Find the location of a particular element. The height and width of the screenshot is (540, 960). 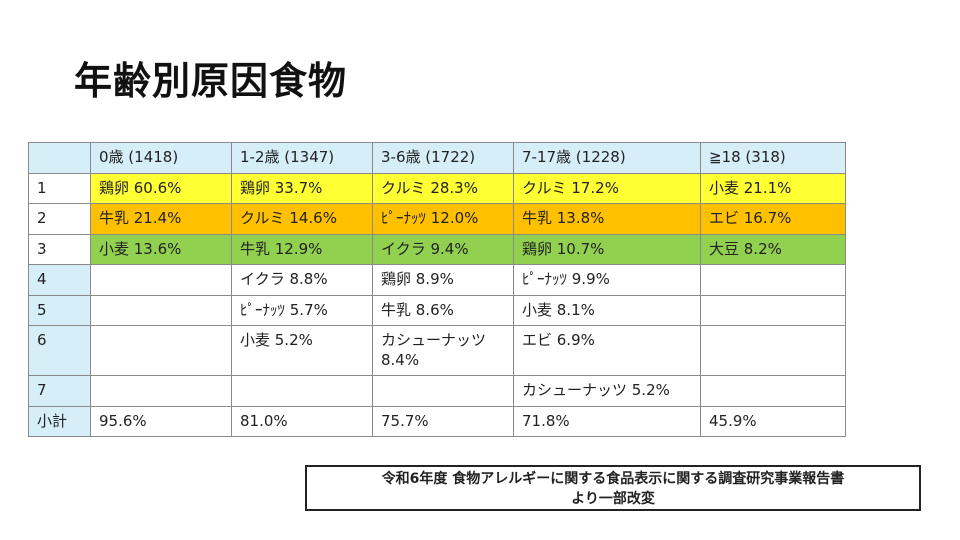

table-row: 7 カシューナッツ 5.2% is located at coordinates (437, 391).